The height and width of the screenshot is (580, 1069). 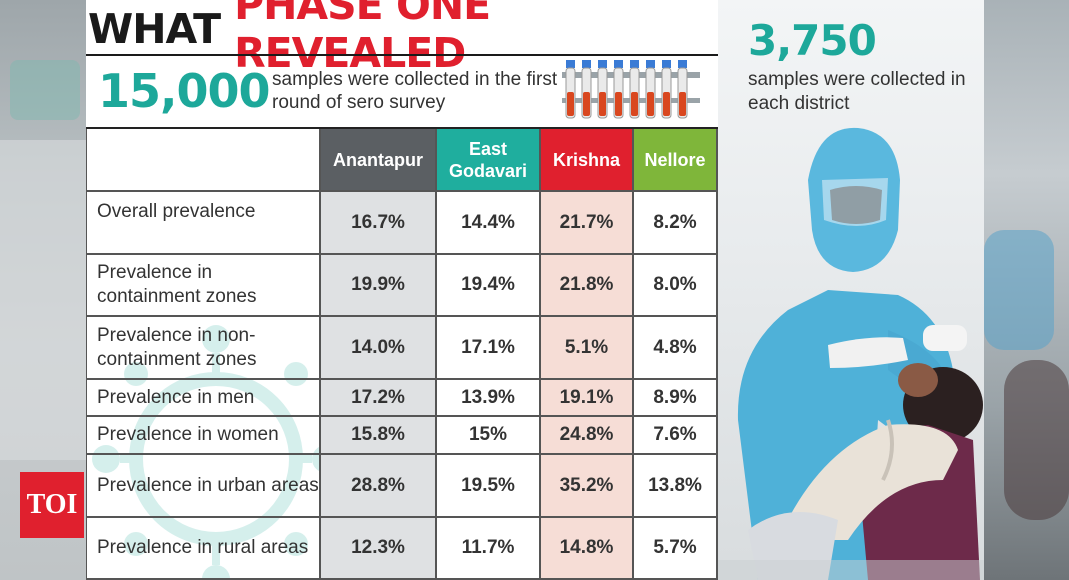 I want to click on toi-logo: TOI, so click(x=52, y=505).